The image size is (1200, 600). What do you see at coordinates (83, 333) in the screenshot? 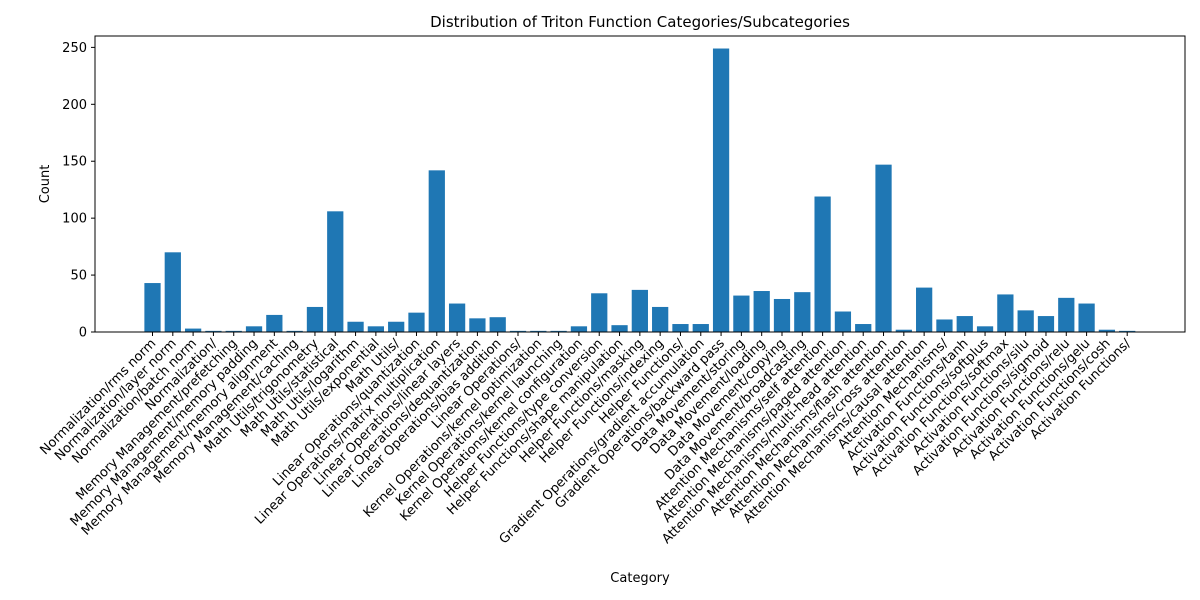
I see `y-tick-label: 0` at bounding box center [83, 333].